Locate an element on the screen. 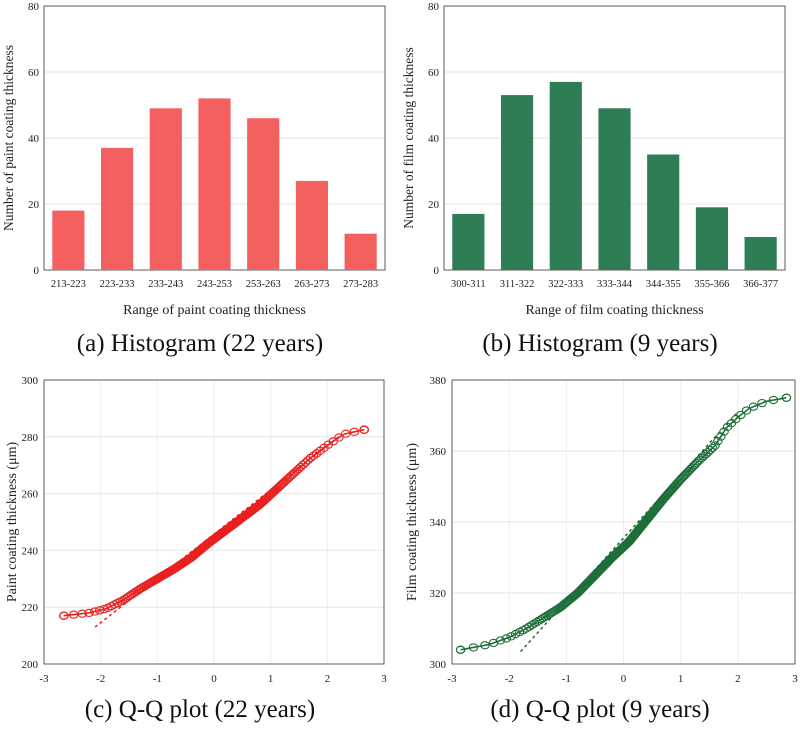 The height and width of the screenshot is (731, 800). x-tick-label: 2 is located at coordinates (738, 679).